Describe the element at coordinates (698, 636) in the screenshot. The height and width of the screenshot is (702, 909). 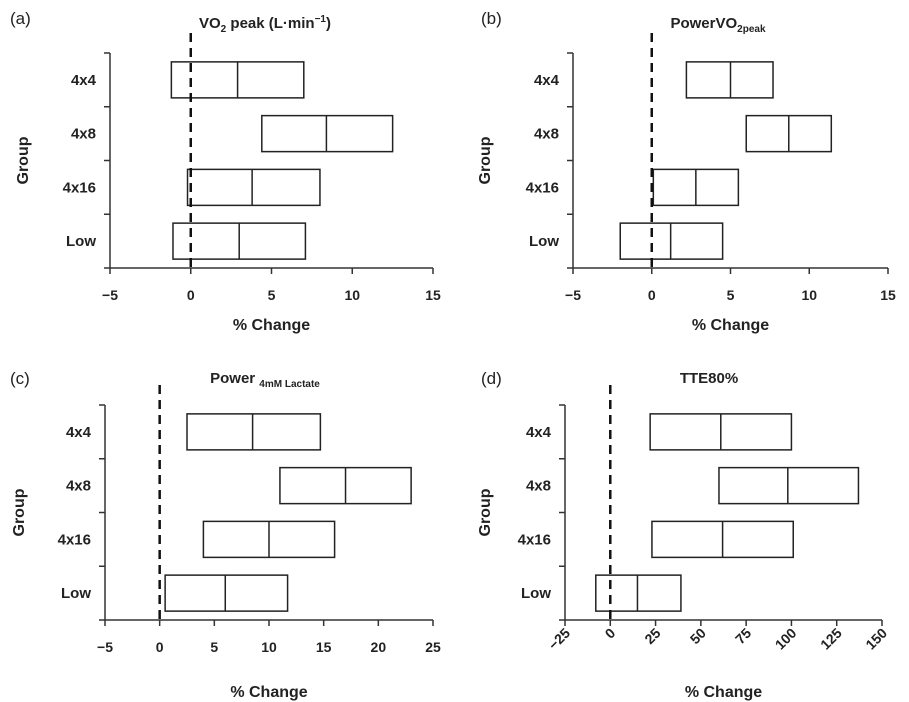
I see `x-tick-label: 50` at that location.